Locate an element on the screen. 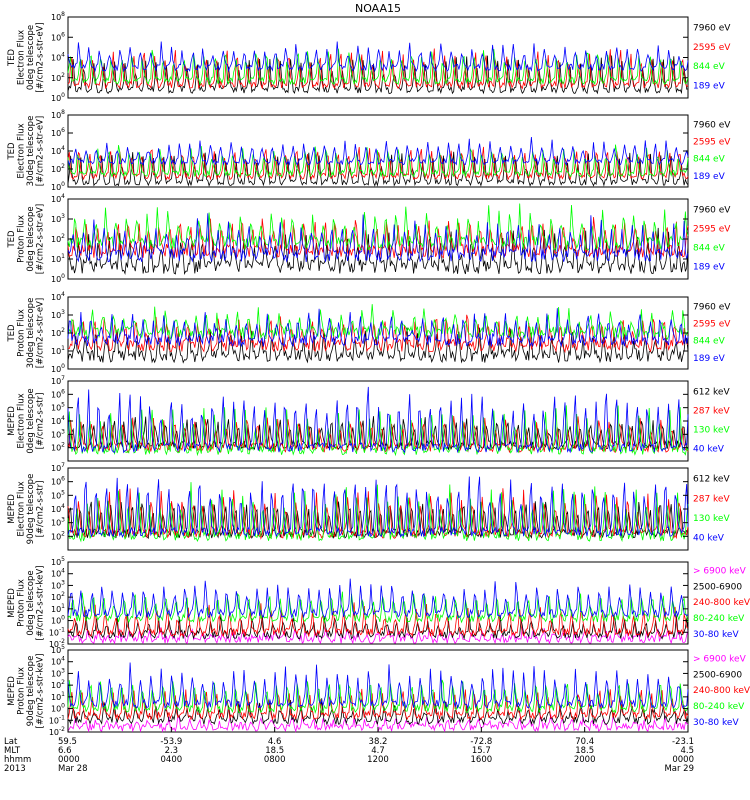  series-line-240-800-kev is located at coordinates (378, 704).